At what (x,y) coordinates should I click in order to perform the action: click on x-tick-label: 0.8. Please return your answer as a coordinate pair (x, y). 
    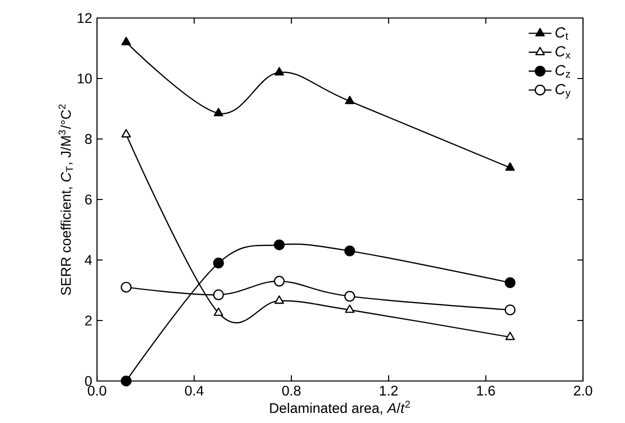
    Looking at the image, I should click on (291, 391).